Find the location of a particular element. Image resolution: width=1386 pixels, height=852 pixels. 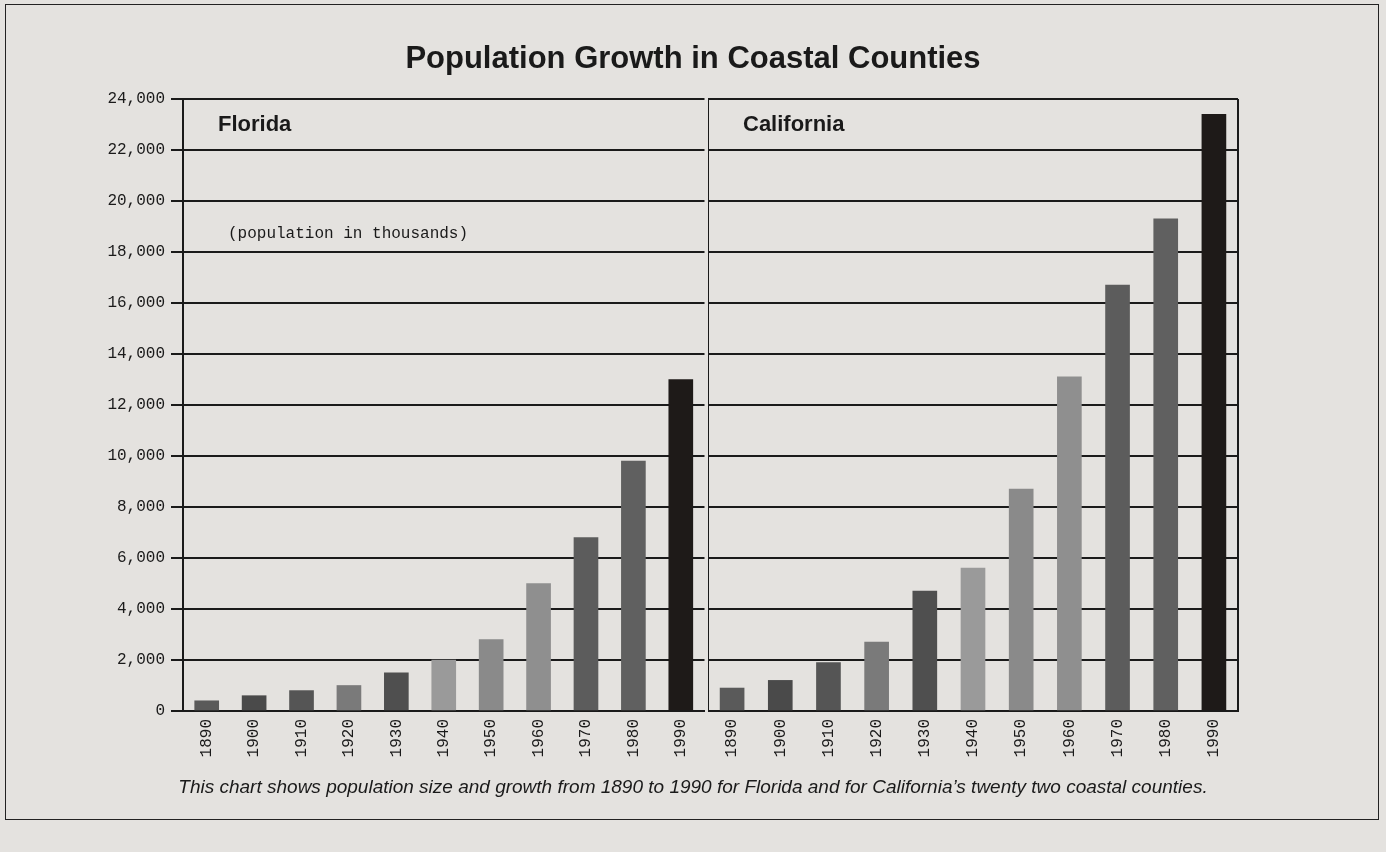

y-tick-label: 8,000 is located at coordinates (140, 507).